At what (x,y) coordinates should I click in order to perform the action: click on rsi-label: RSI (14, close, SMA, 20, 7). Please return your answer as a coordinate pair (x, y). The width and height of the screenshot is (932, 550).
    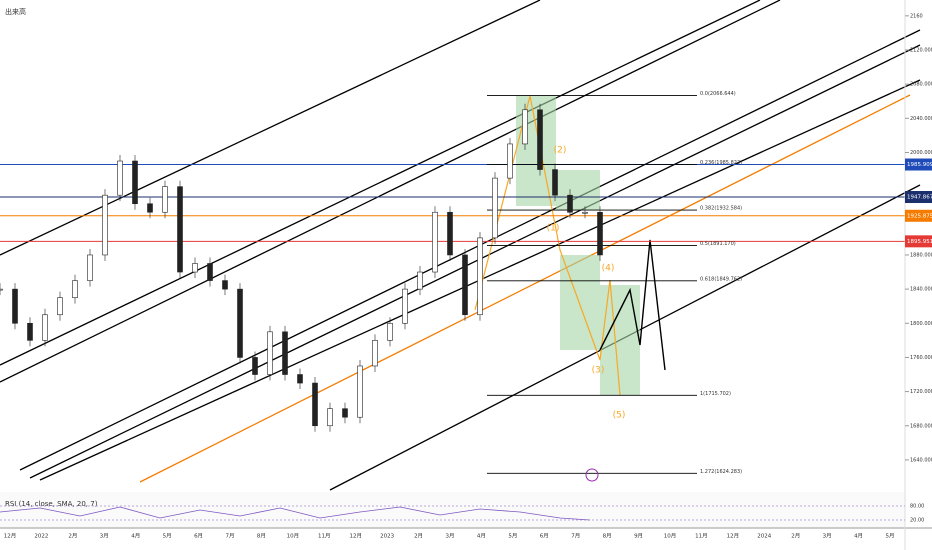
    Looking at the image, I should click on (51, 504).